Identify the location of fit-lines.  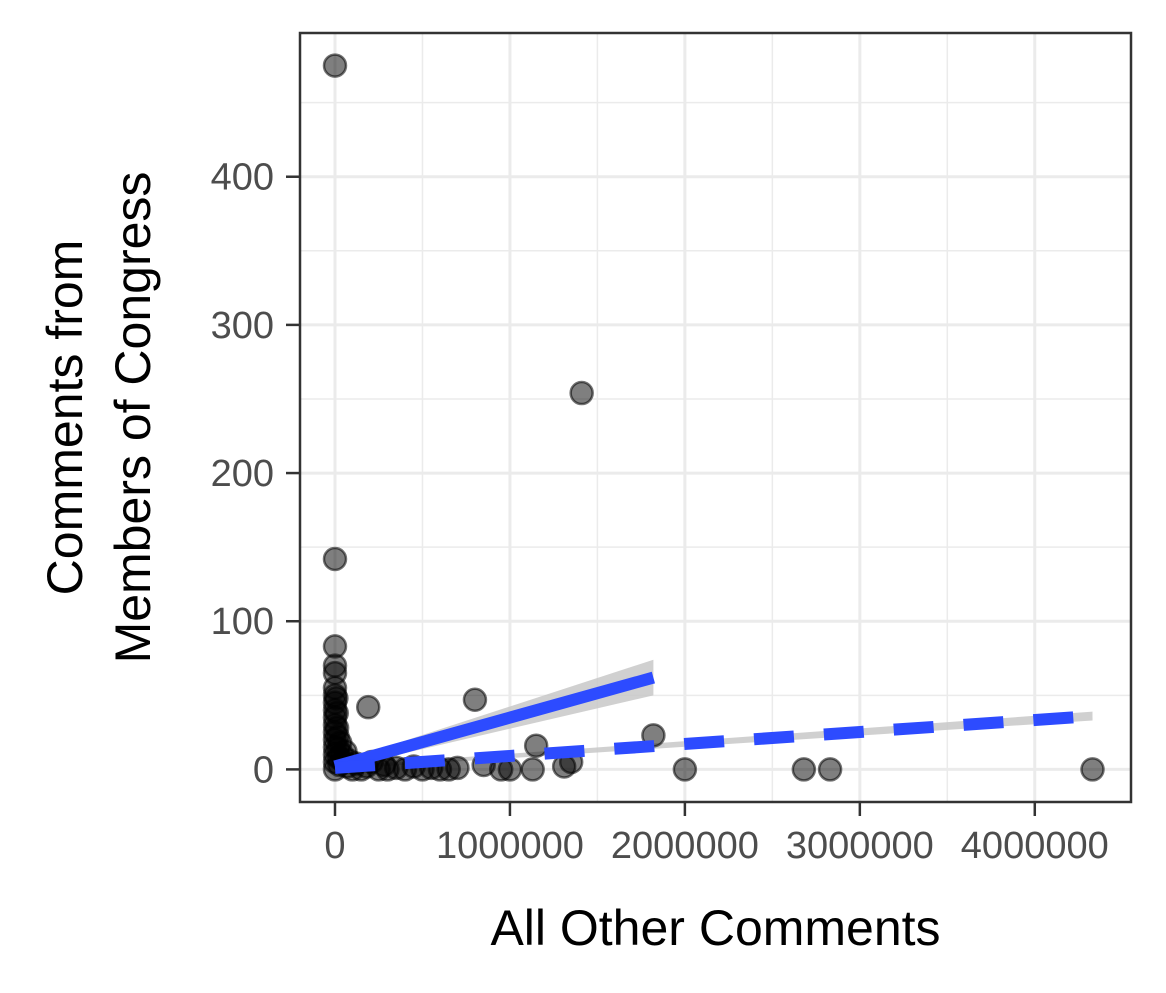
(713, 722).